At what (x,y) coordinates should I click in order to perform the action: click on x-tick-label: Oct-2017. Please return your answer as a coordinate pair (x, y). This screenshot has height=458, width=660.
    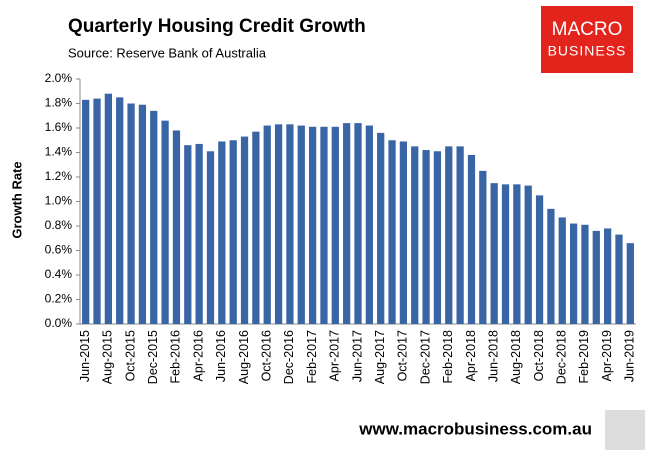
    Looking at the image, I should click on (403, 355).